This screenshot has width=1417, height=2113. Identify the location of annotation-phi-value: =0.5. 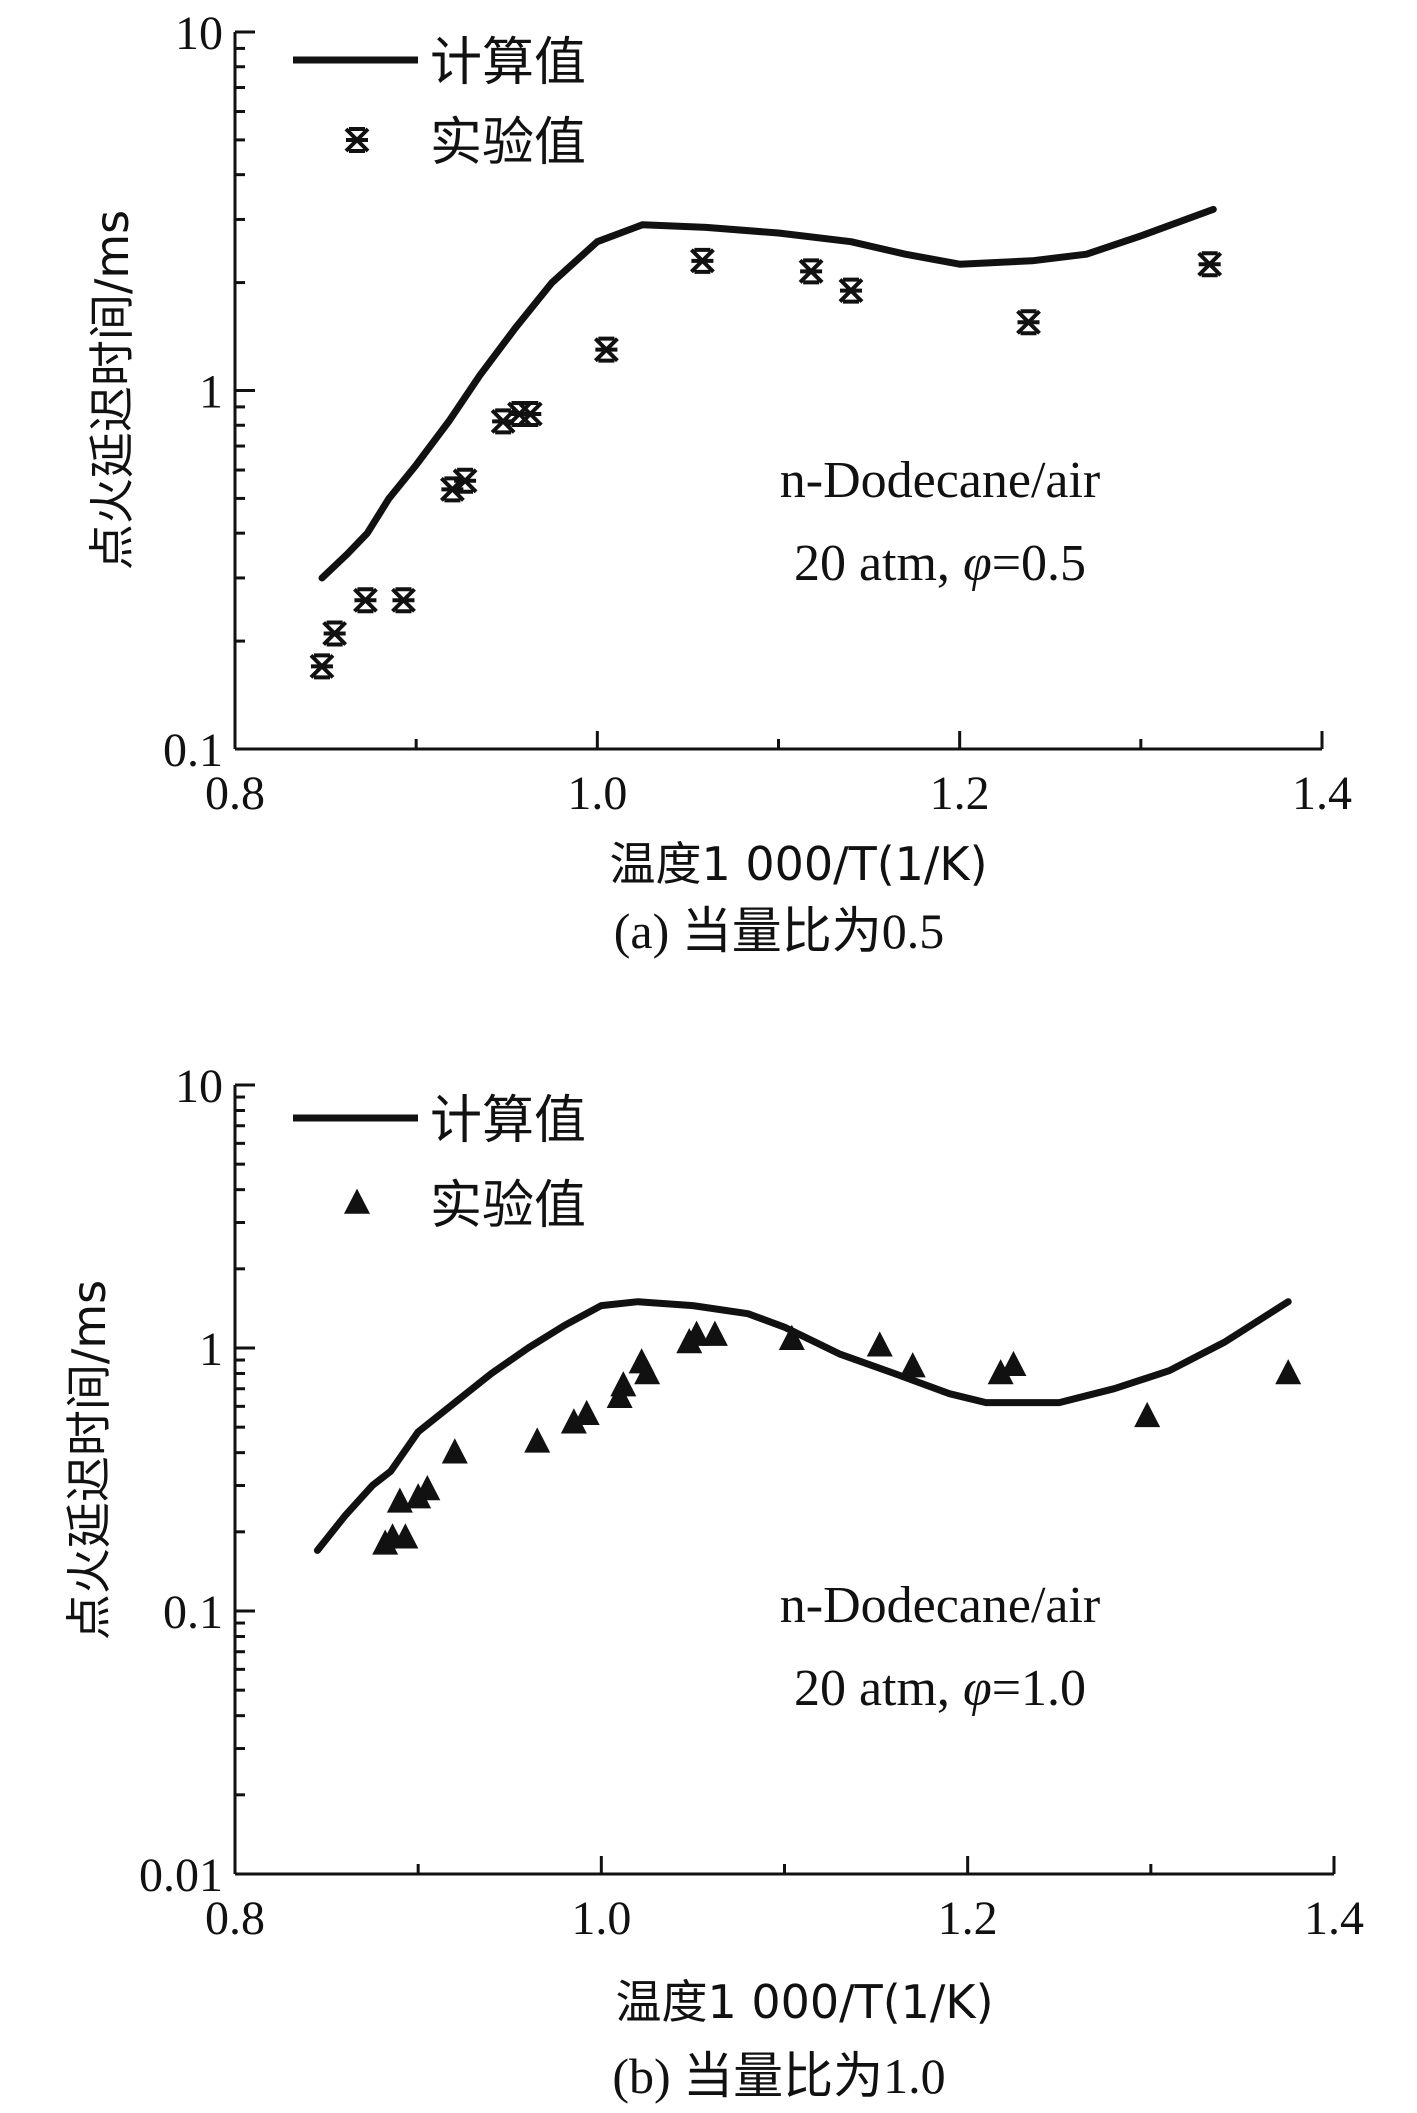
(1039, 563).